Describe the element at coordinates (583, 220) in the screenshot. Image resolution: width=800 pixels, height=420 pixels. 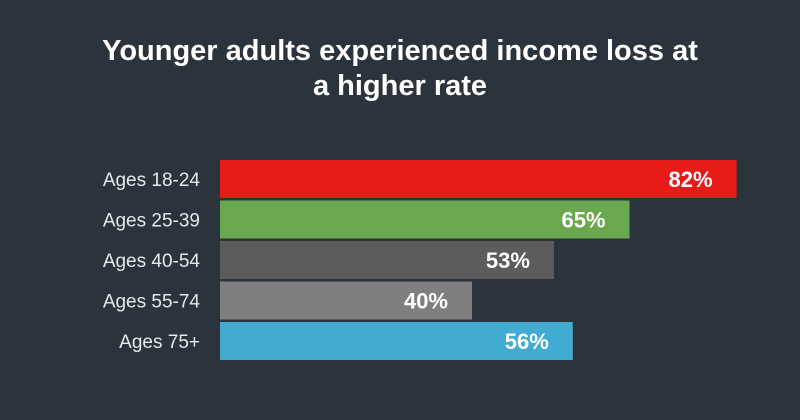
I see `value-label-1: 65%` at that location.